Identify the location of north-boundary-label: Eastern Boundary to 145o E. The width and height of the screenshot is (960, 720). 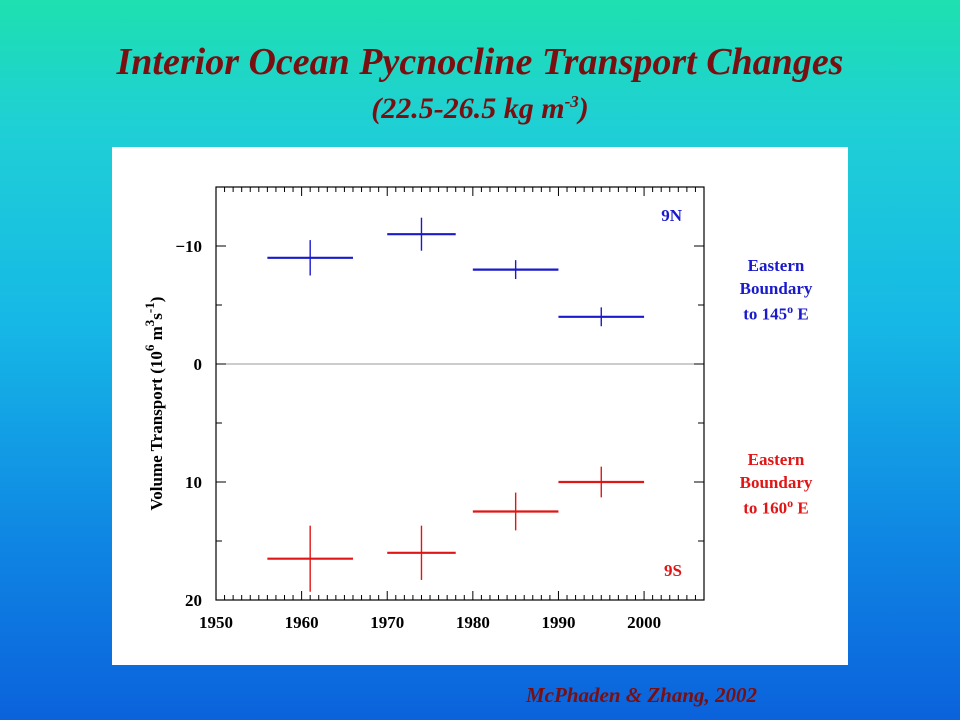
(776, 290).